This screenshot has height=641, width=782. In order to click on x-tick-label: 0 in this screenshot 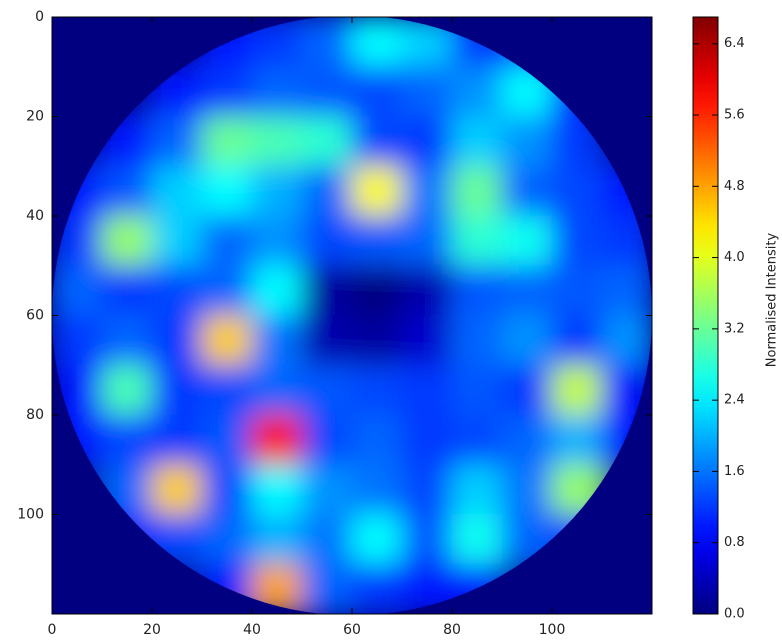, I will do `click(52, 630)`.